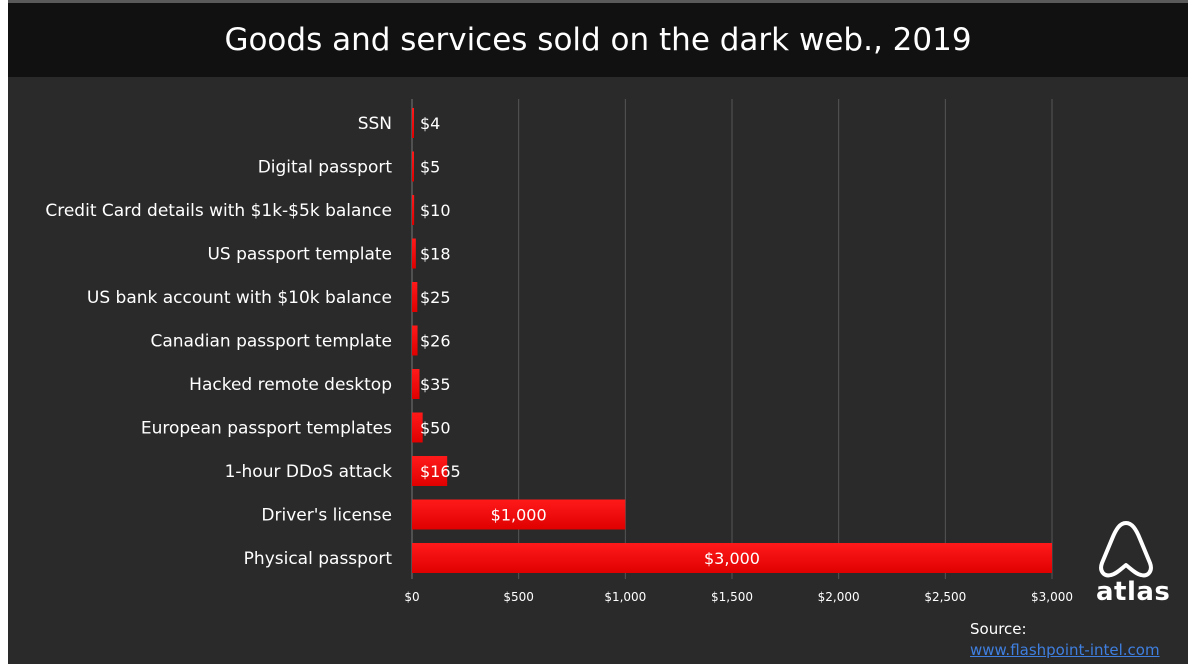 The height and width of the screenshot is (664, 1192). I want to click on atlas-logo-text: atlas, so click(1133, 592).